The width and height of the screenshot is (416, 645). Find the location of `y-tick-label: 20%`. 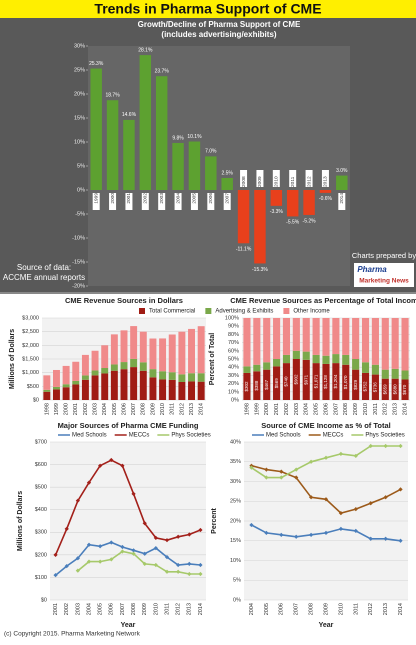

y-tick-label: 20% is located at coordinates (79, 94).